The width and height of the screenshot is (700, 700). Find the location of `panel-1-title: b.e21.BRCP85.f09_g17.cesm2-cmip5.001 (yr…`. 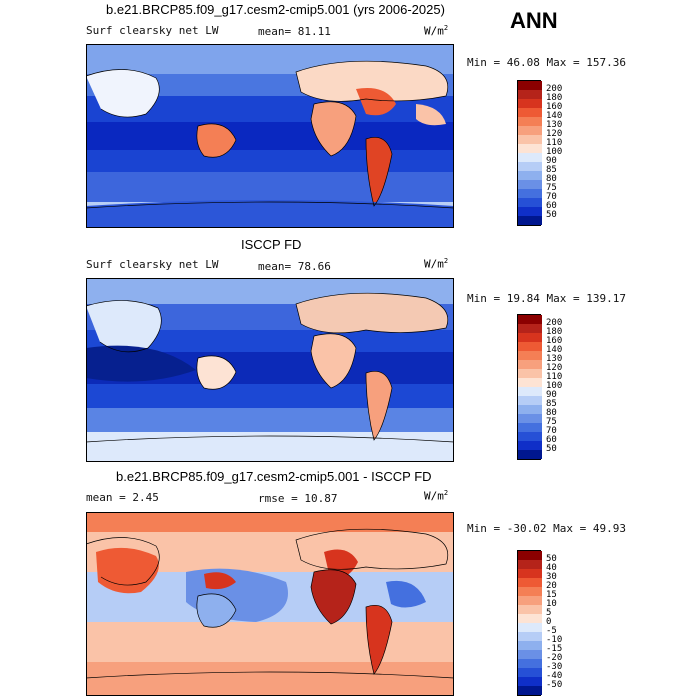

panel-1-title: b.e21.BRCP85.f09_g17.cesm2-cmip5.001 (yr… is located at coordinates (275, 9).